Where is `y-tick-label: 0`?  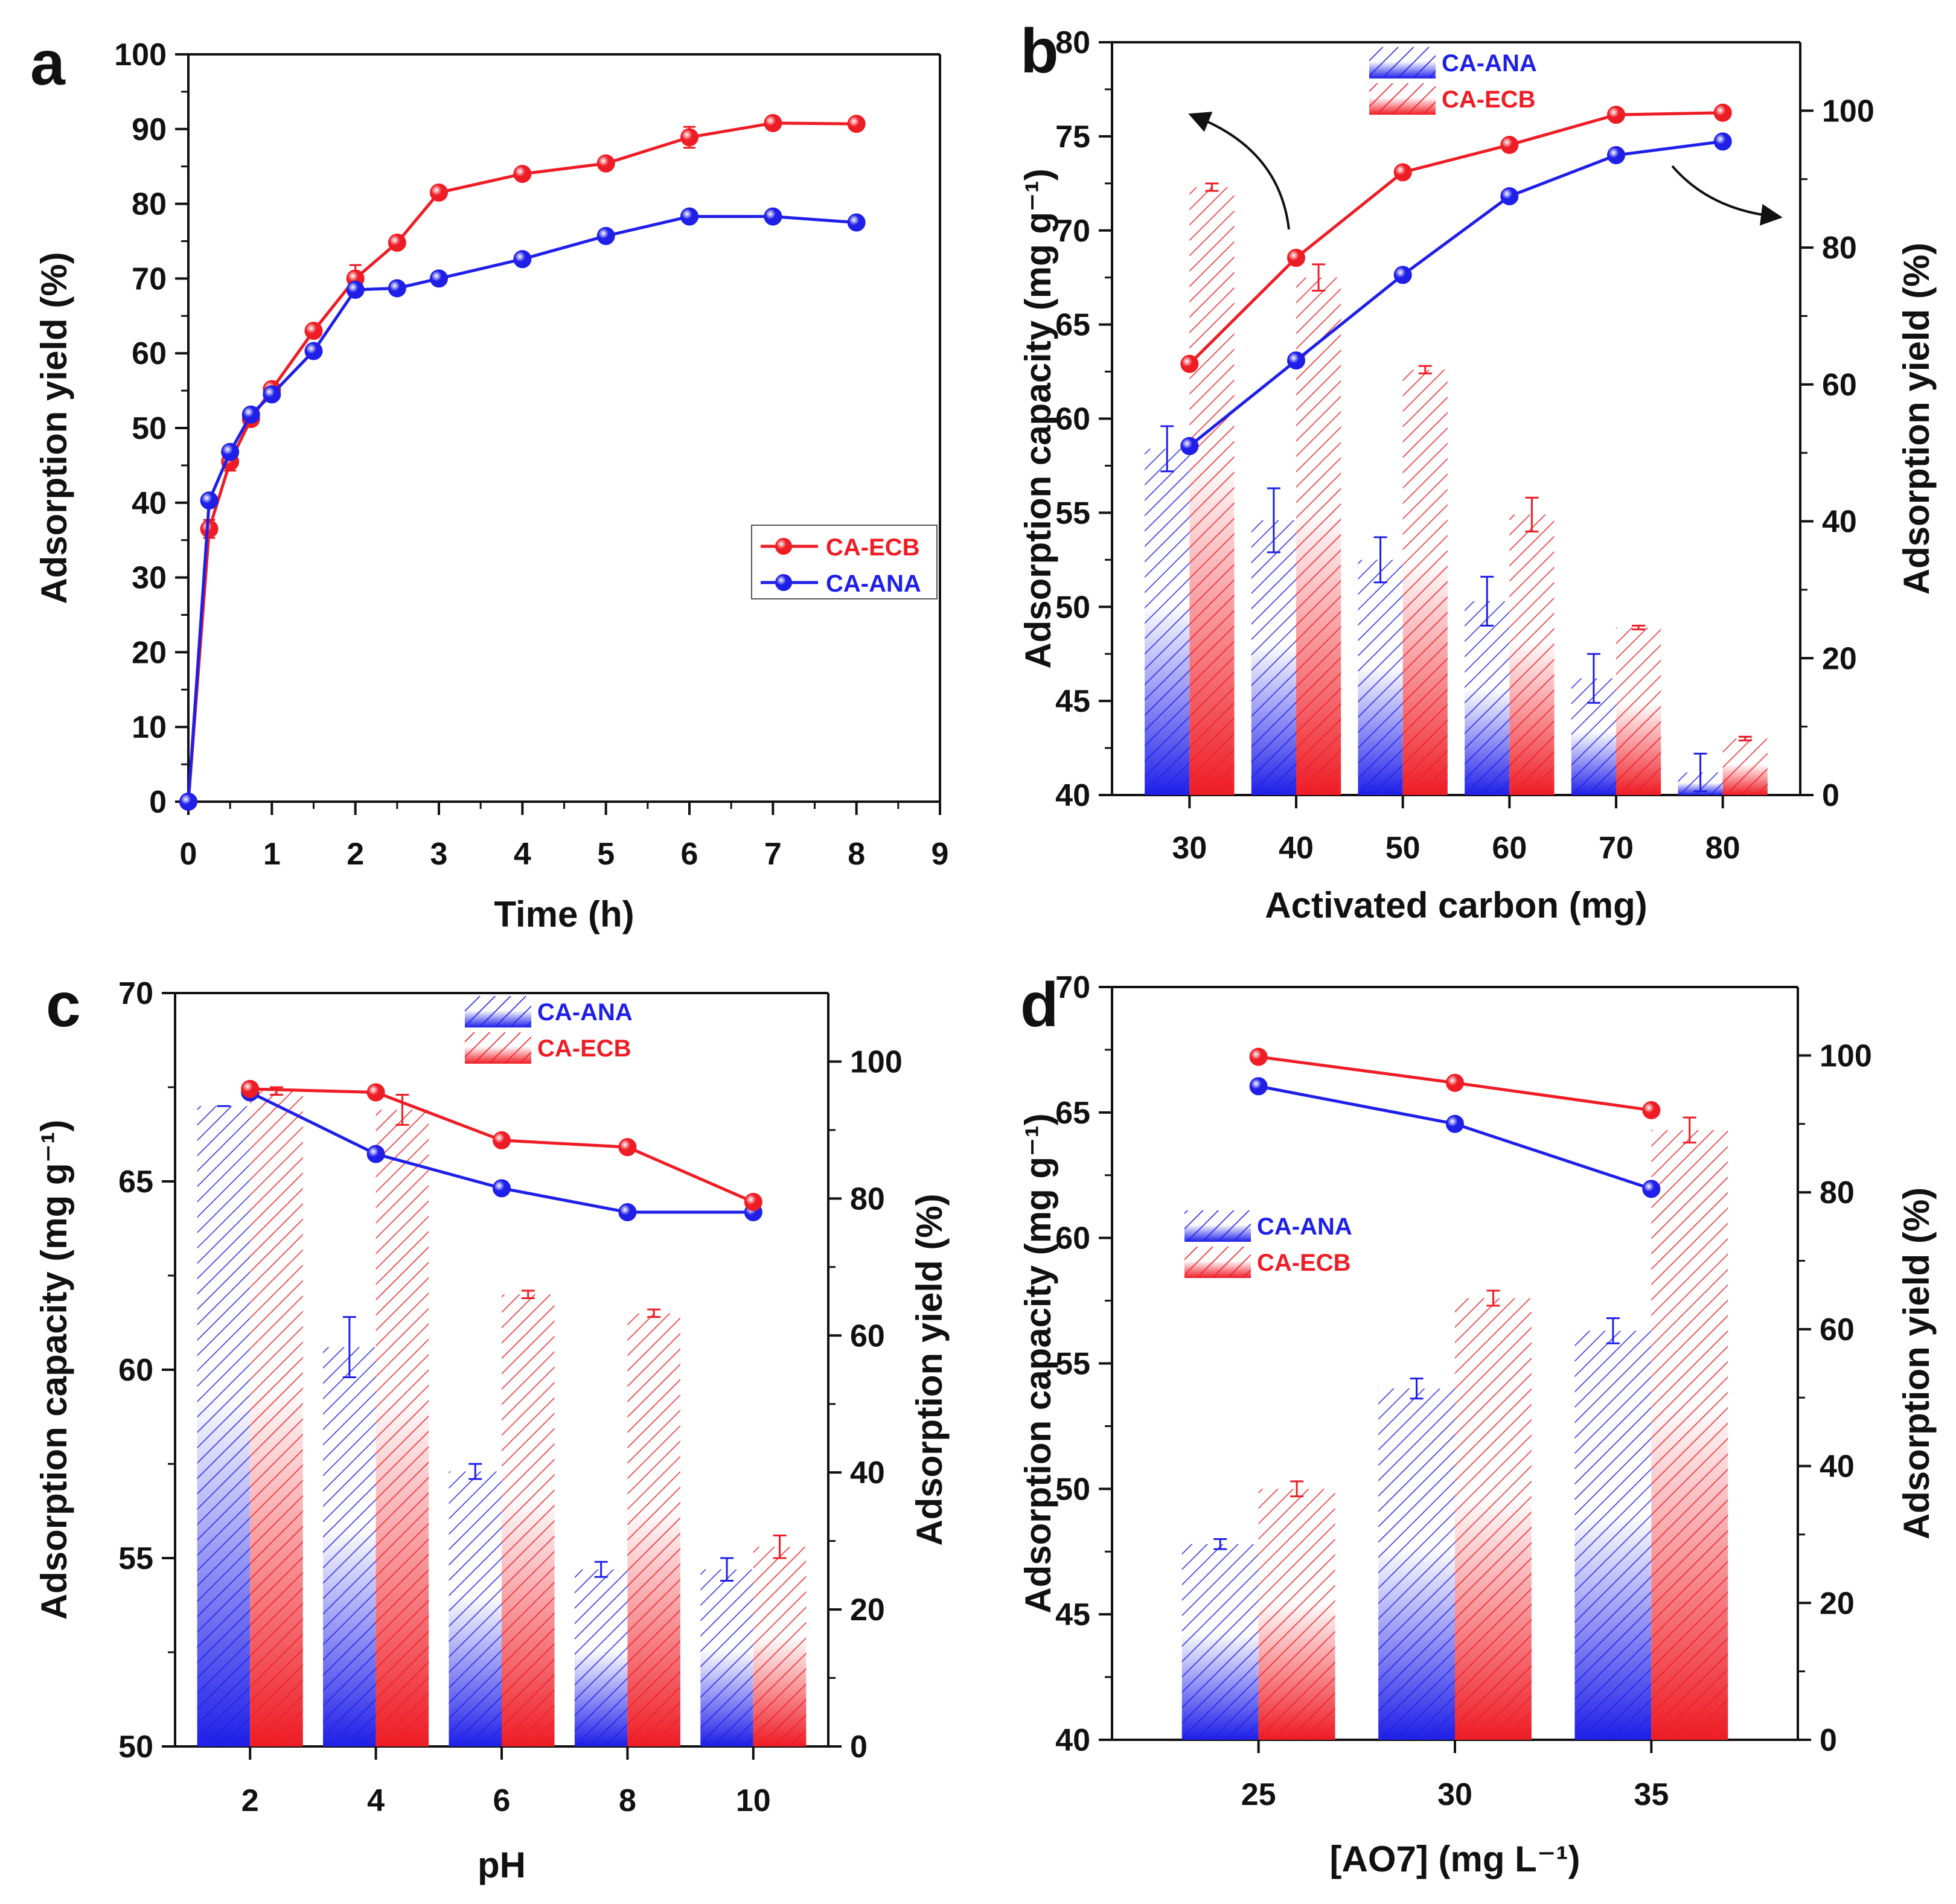 y-tick-label: 0 is located at coordinates (158, 803).